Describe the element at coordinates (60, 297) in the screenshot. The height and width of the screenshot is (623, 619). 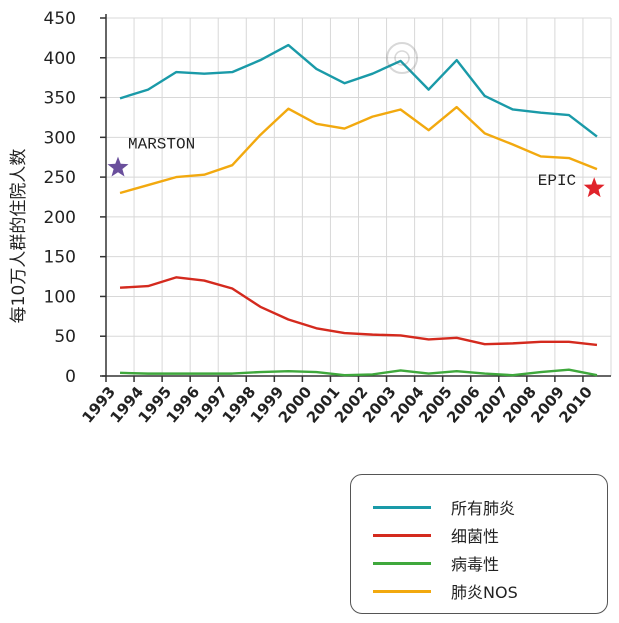
I see `y-tick-label: 100` at that location.